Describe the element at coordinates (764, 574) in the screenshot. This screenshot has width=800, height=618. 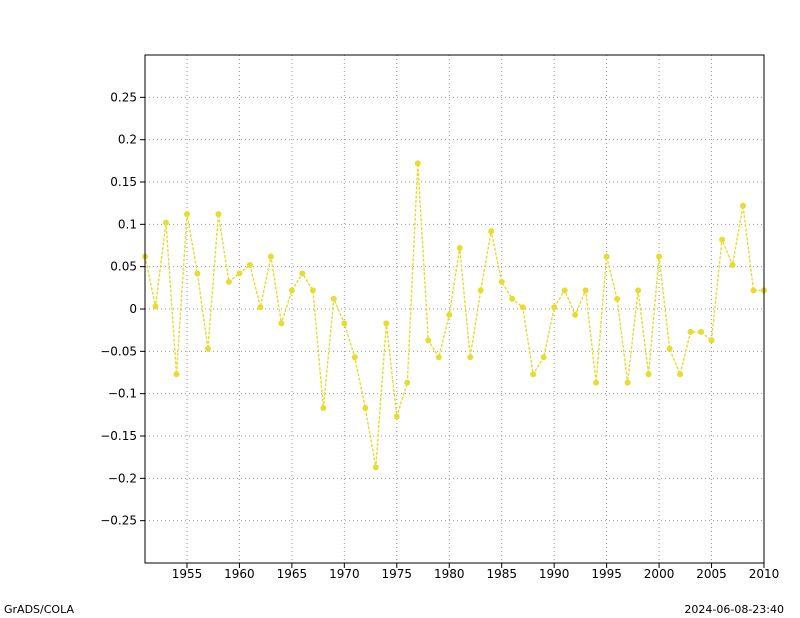
I see `x-tick-label: 2010` at that location.